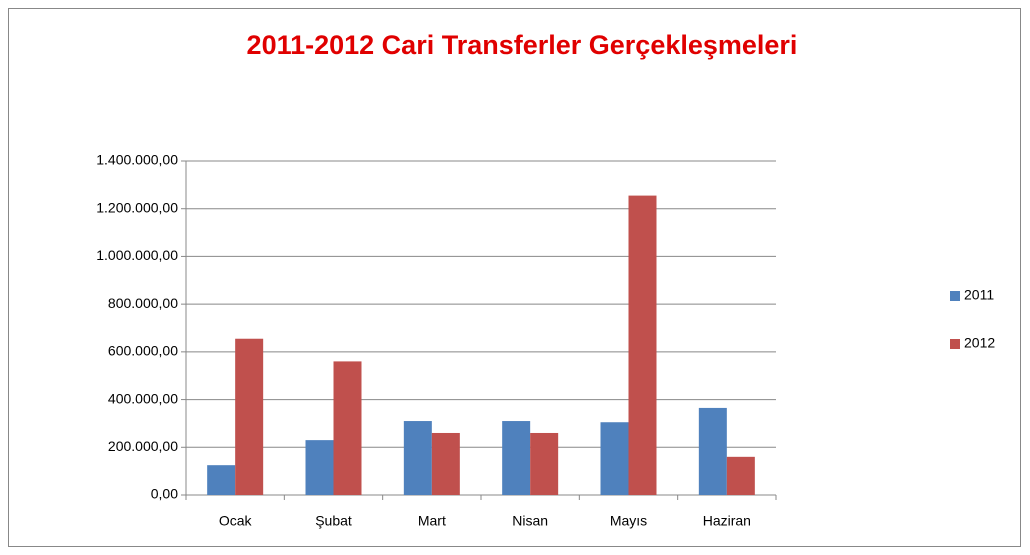 This screenshot has width=1030, height=555. Describe the element at coordinates (979, 343) in the screenshot. I see `legend-label: 2012` at that location.